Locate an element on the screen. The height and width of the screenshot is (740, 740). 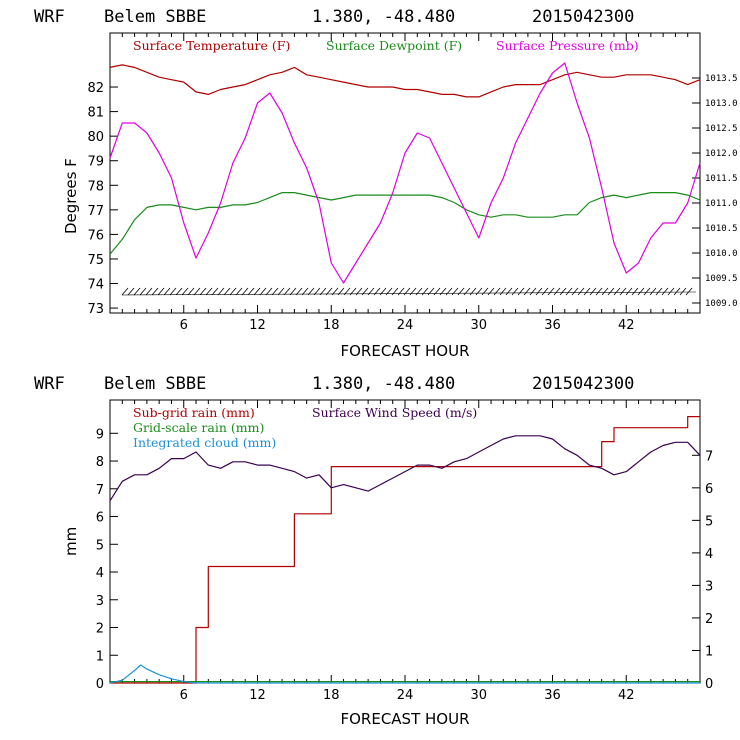
y2-tick-label: 5 is located at coordinates (709, 521).